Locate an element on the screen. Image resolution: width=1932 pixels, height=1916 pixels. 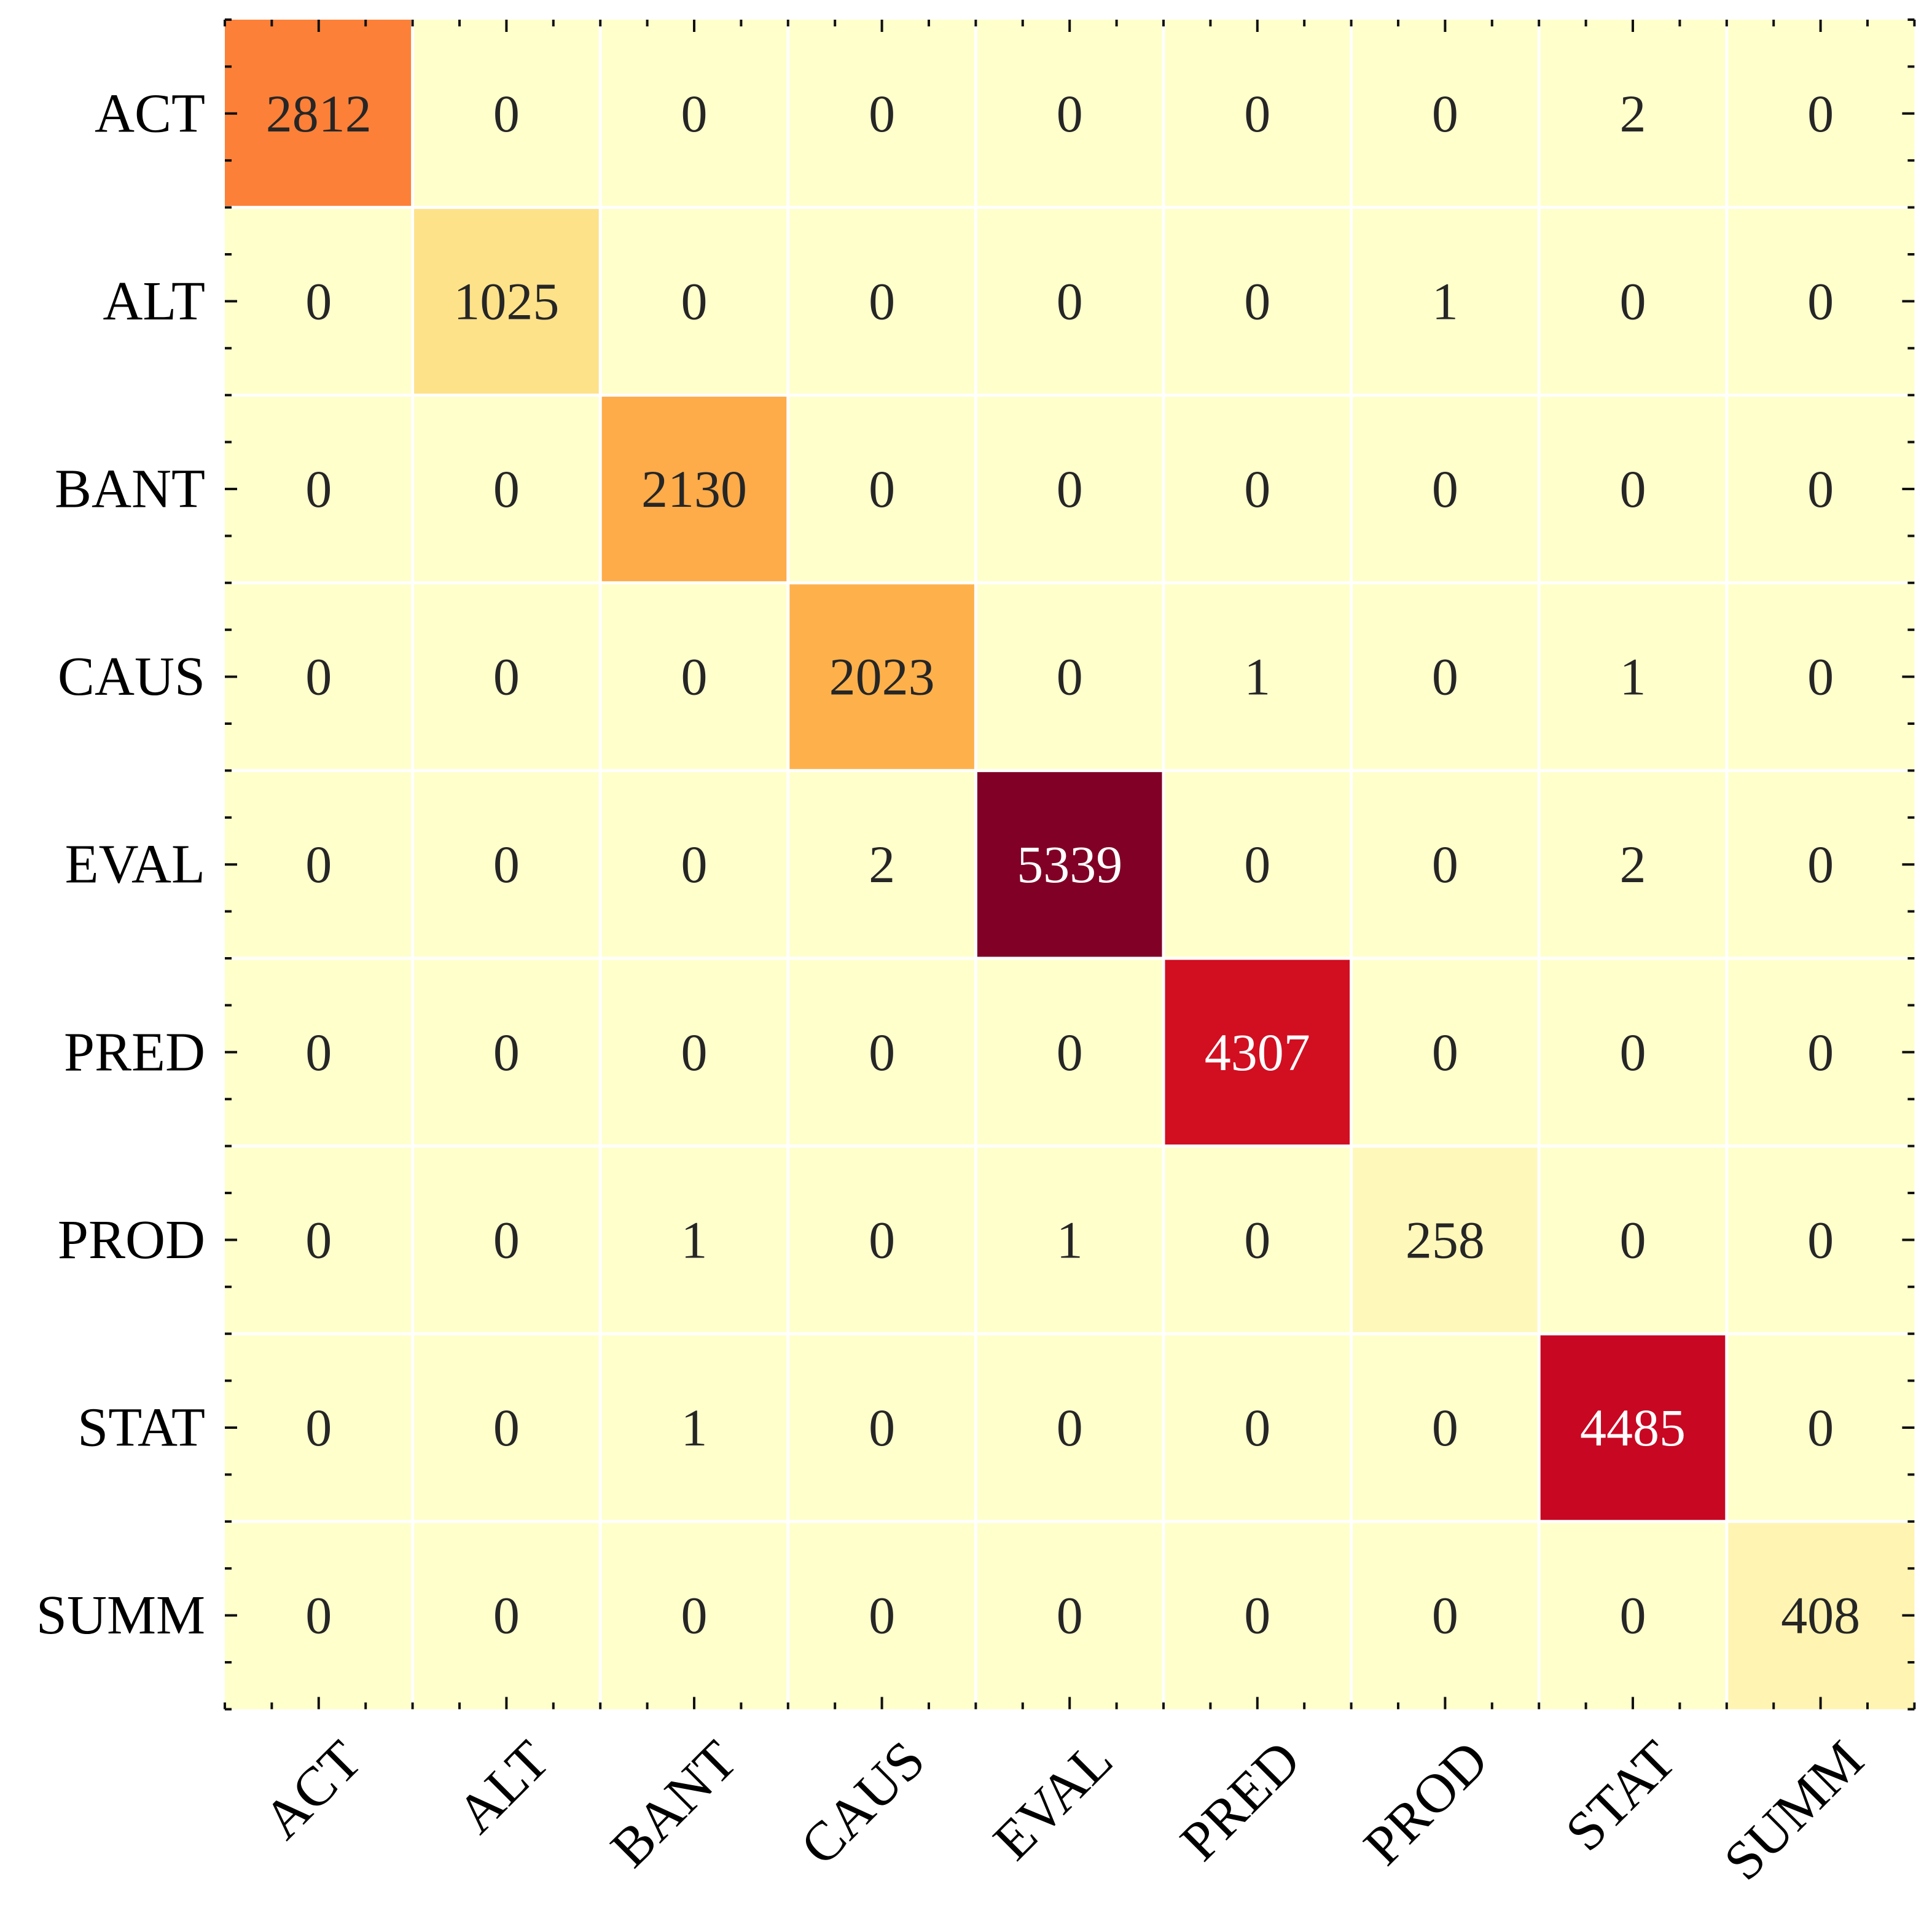
cell-value-act-summ: 0 is located at coordinates (1821, 114).